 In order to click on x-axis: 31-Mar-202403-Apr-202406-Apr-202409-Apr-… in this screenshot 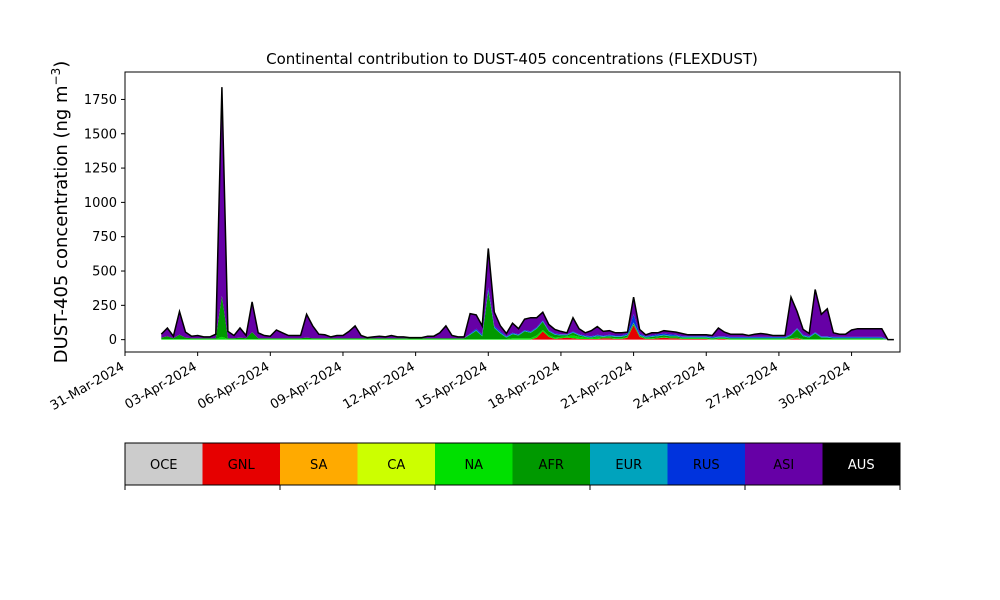, I will do `click(451, 383)`.